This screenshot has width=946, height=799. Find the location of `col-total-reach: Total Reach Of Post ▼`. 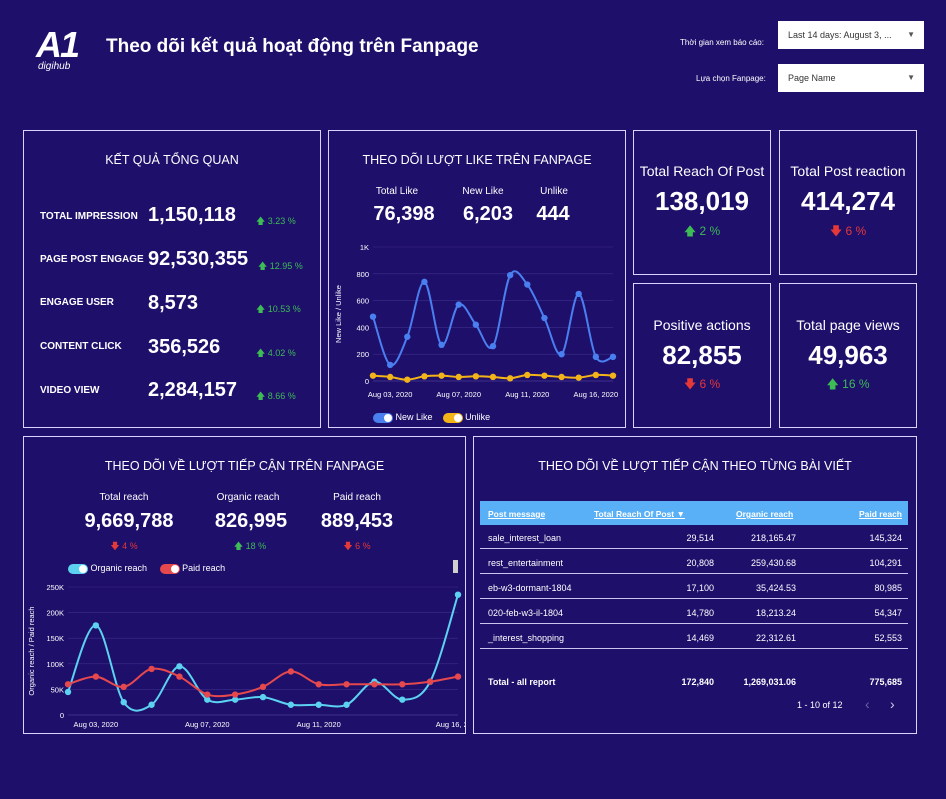

col-total-reach: Total Reach Of Post ▼ is located at coordinates (639, 514).